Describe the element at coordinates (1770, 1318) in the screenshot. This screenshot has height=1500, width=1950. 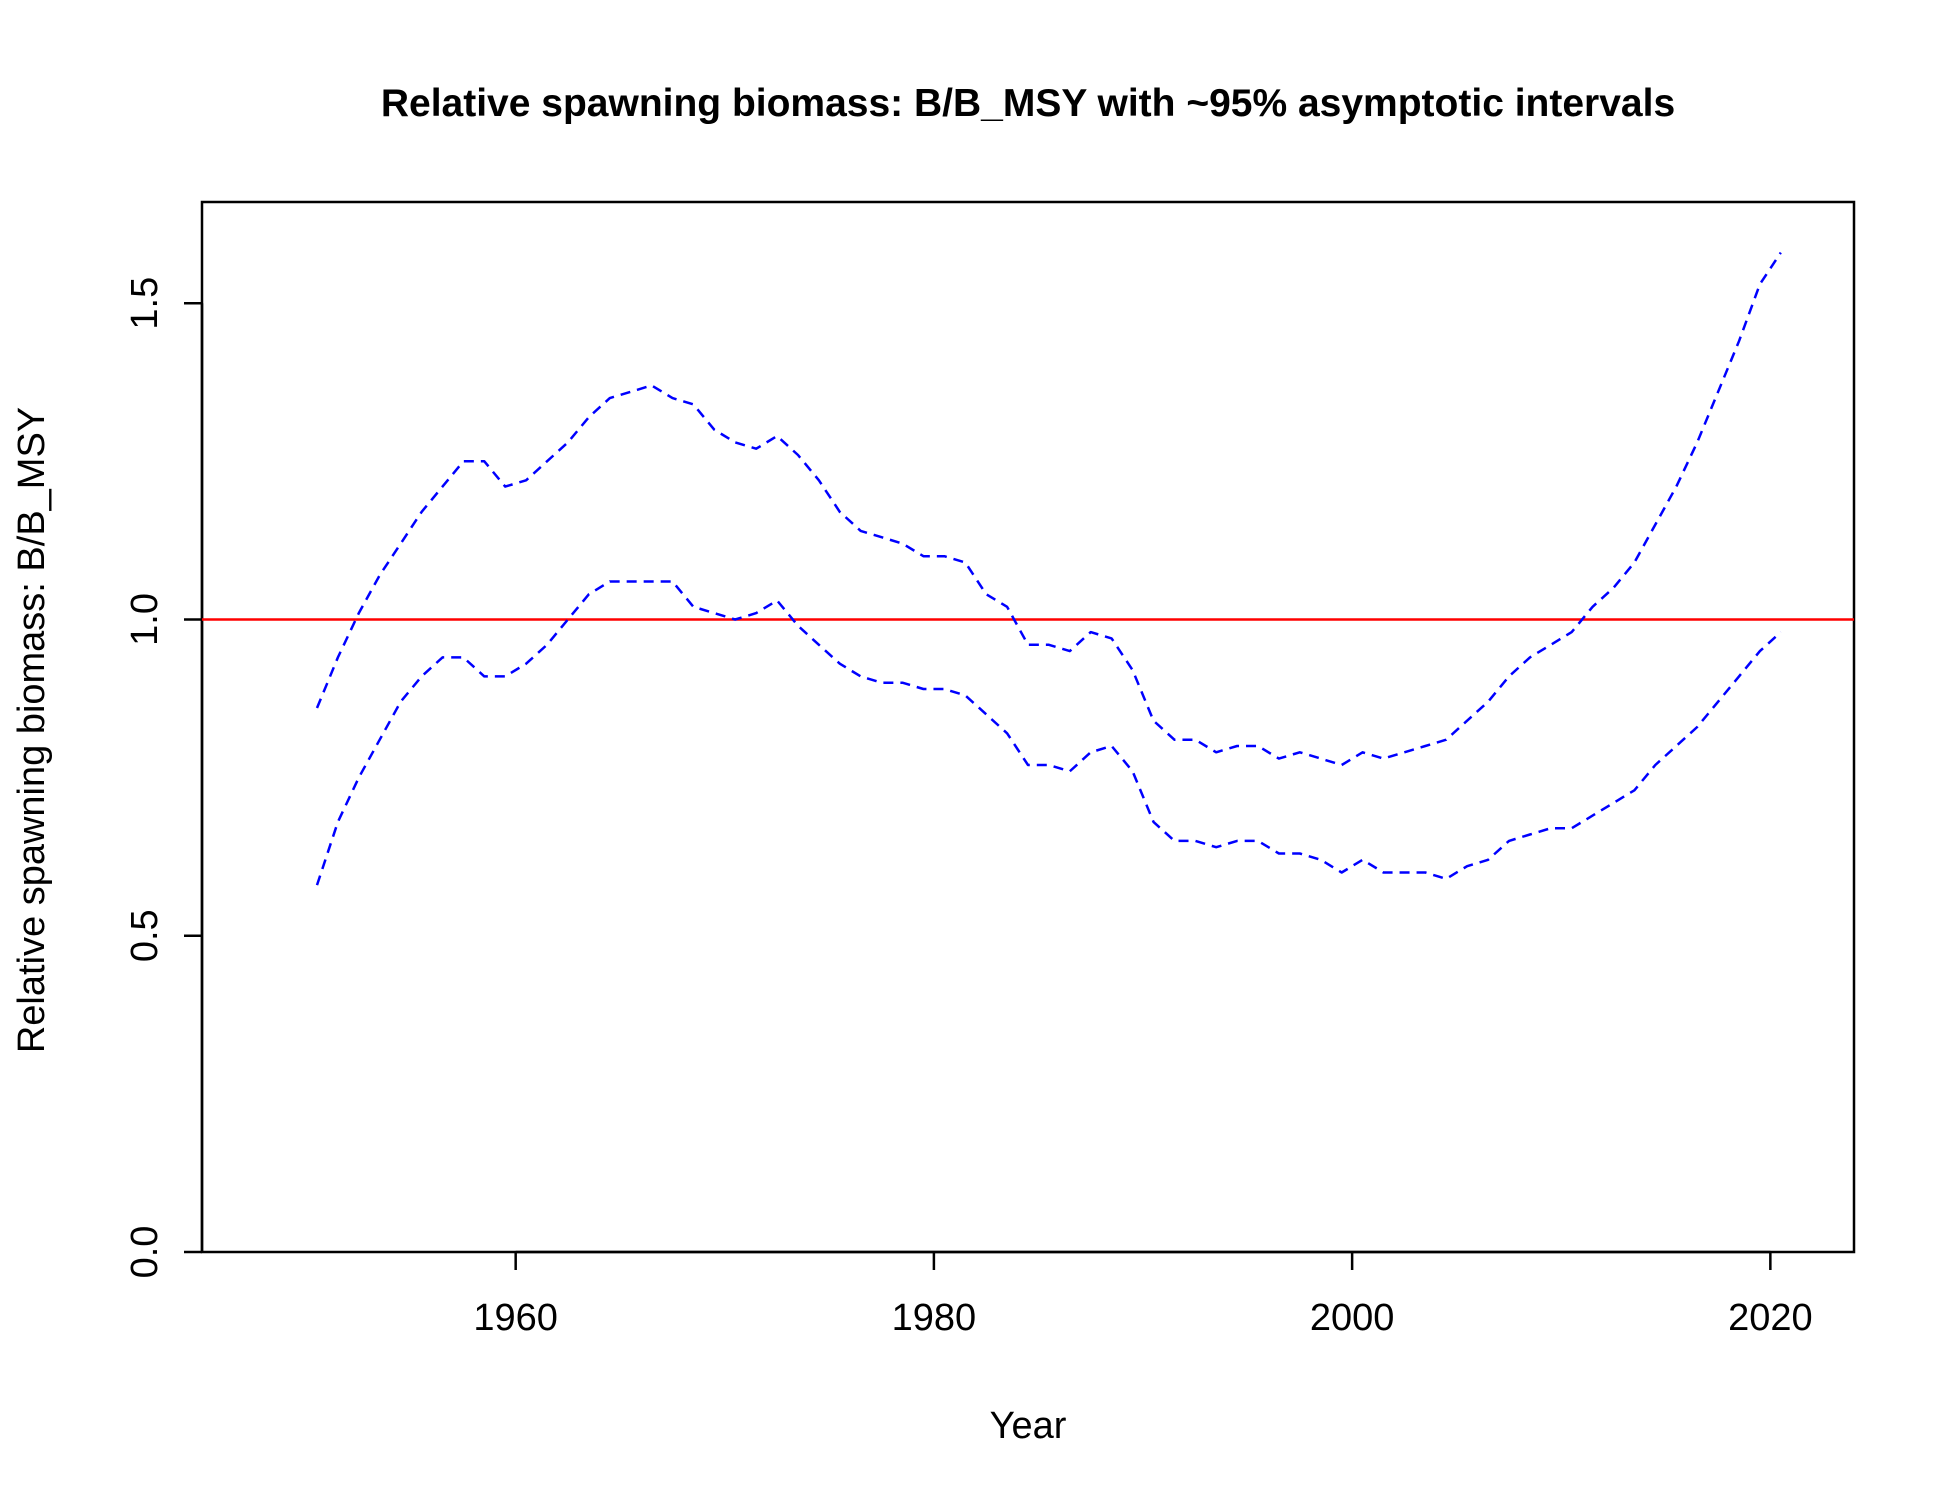
I see `x-tick-label: 2020` at that location.